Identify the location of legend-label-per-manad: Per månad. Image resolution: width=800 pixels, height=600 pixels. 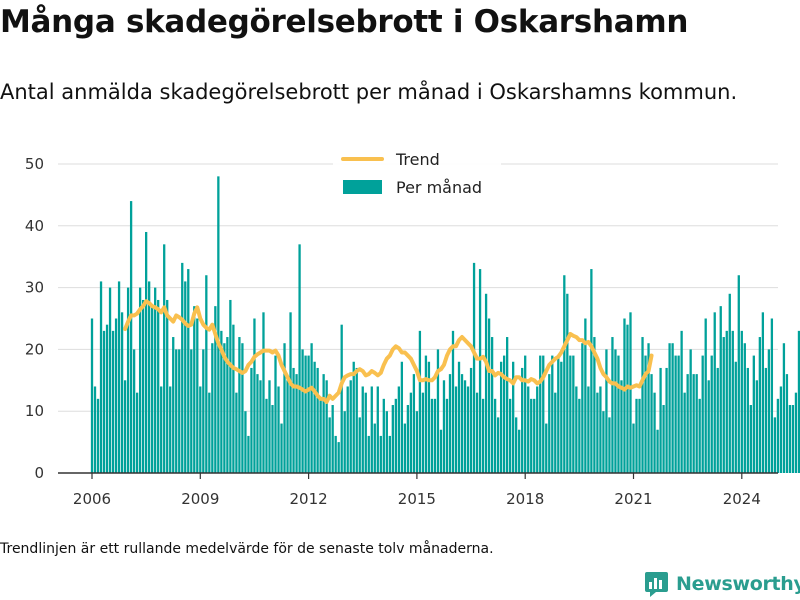
(439, 187).